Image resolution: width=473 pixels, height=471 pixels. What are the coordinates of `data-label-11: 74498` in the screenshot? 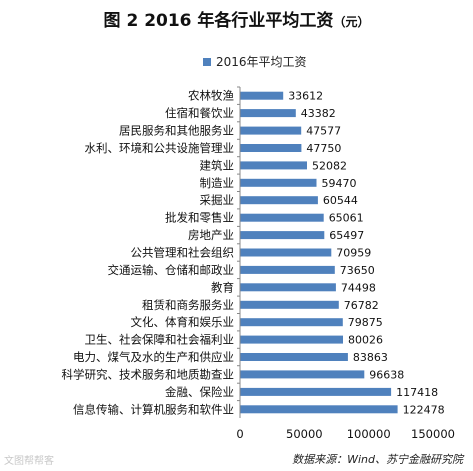 It's located at (358, 287).